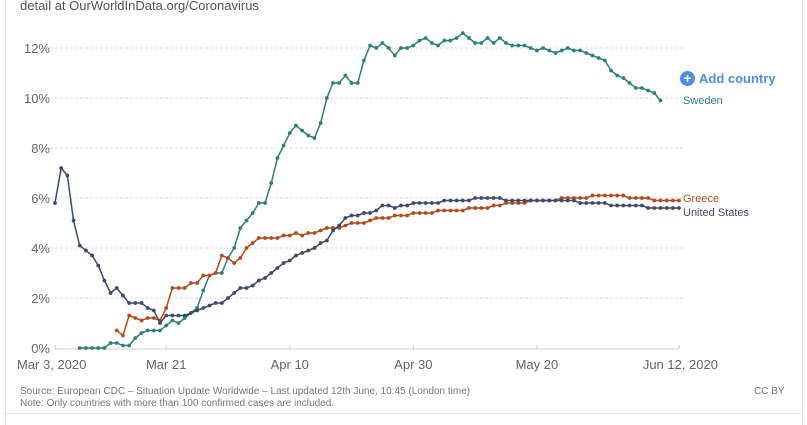 This screenshot has width=807, height=425. Describe the element at coordinates (40, 298) in the screenshot. I see `y-tick-label: 2%` at that location.